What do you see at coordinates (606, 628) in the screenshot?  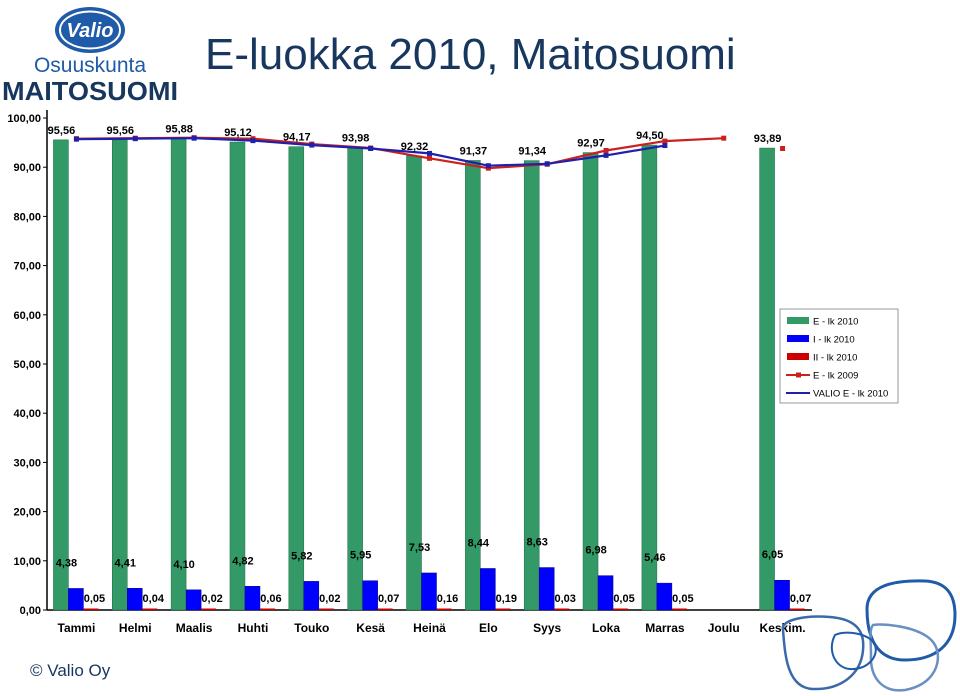 I see `x-tick-label: Loka` at bounding box center [606, 628].